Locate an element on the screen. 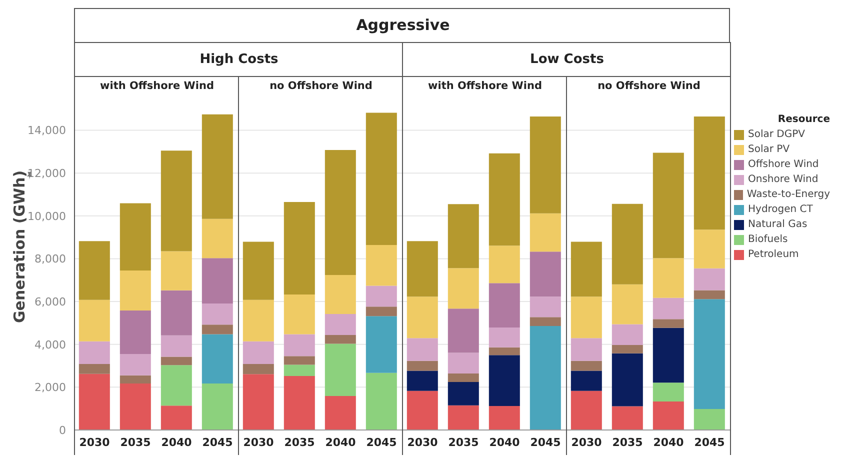  y-tick-label: 14,000 is located at coordinates (47, 131).